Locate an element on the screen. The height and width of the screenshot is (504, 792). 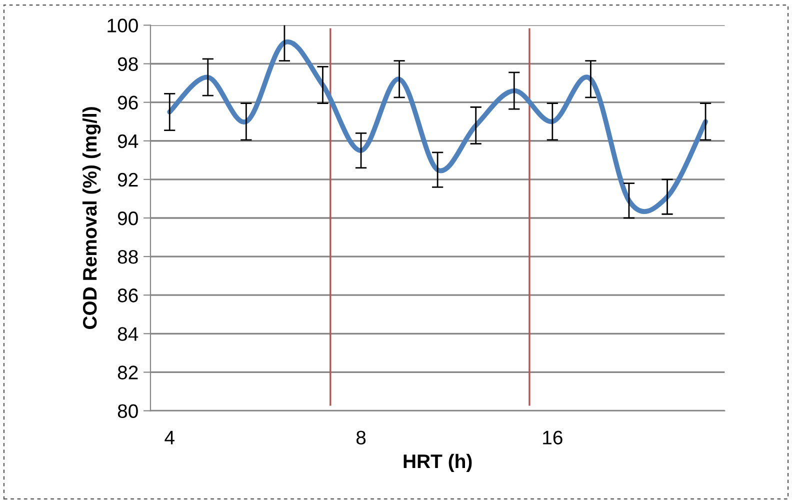
y-tick-label: 88 is located at coordinates (128, 257).